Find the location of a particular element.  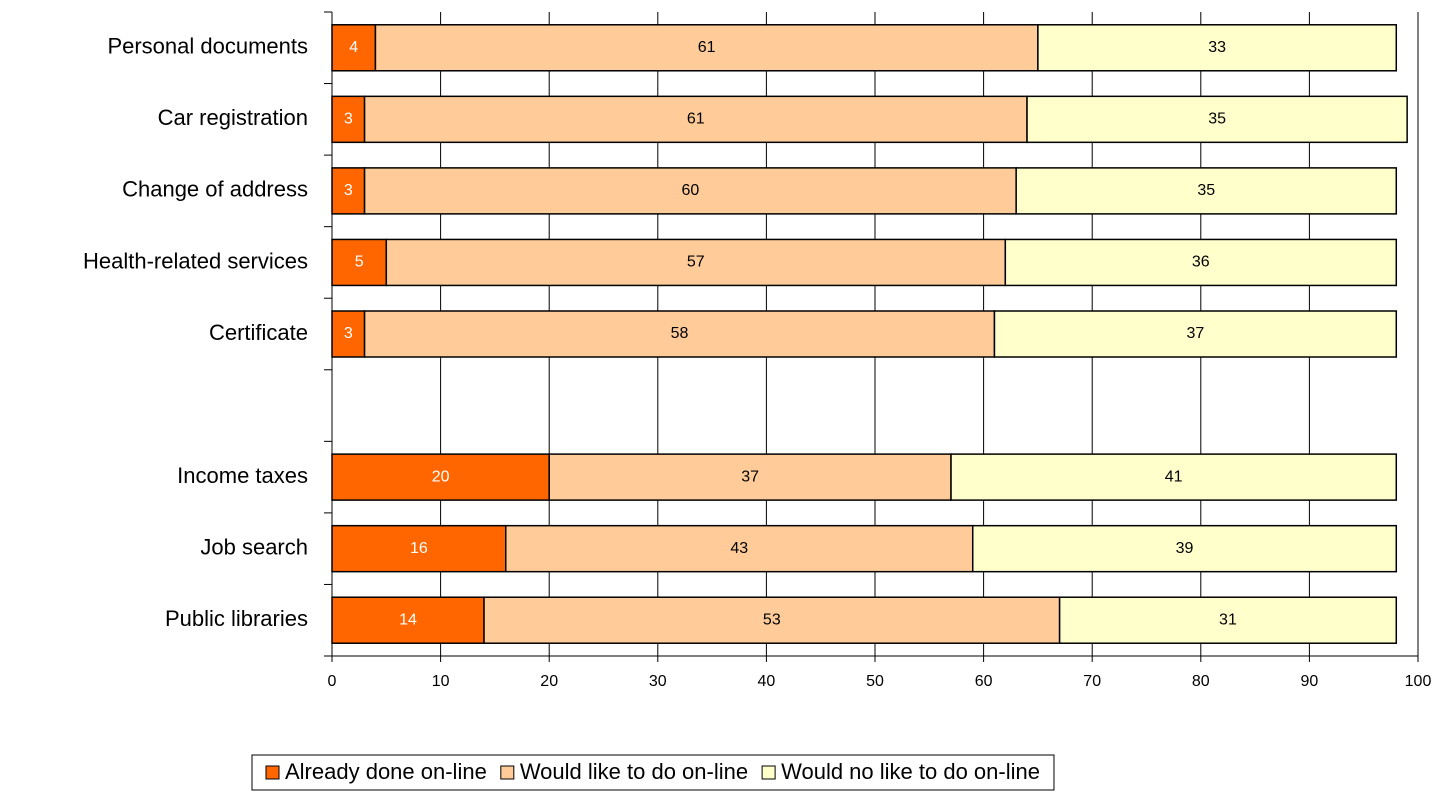

data-label: 36 is located at coordinates (1201, 262).